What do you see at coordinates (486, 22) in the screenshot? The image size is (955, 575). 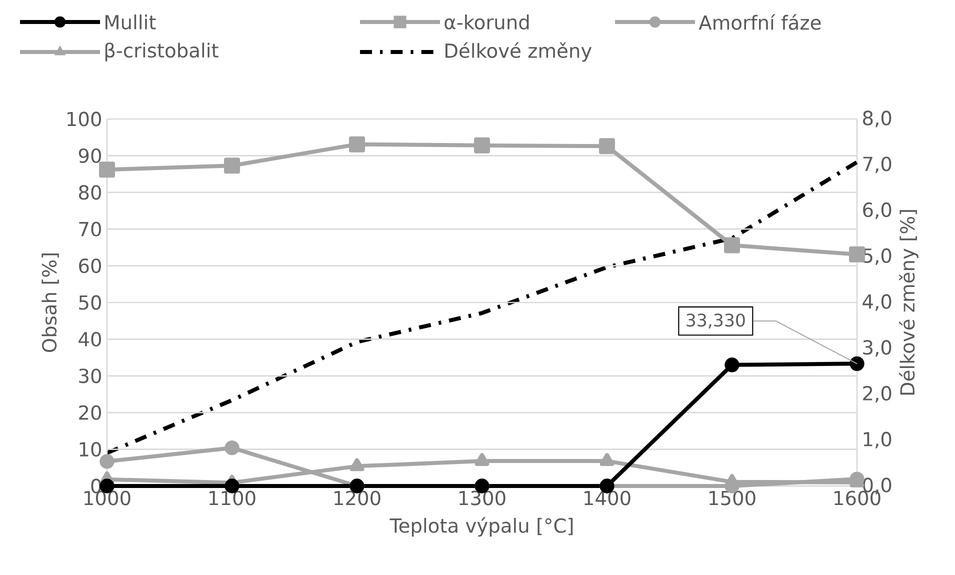 I see `legend-label: α-korund` at bounding box center [486, 22].